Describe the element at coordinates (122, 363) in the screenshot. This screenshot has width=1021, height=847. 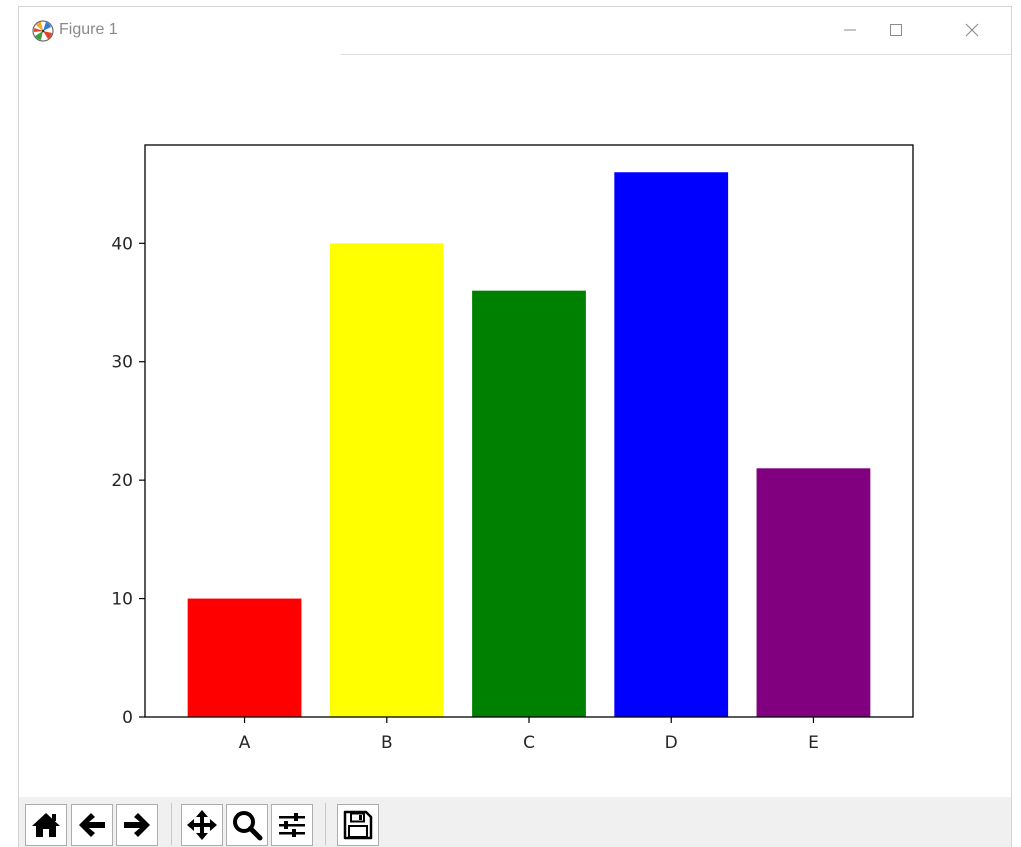
I see `y-tick-label: 30` at that location.